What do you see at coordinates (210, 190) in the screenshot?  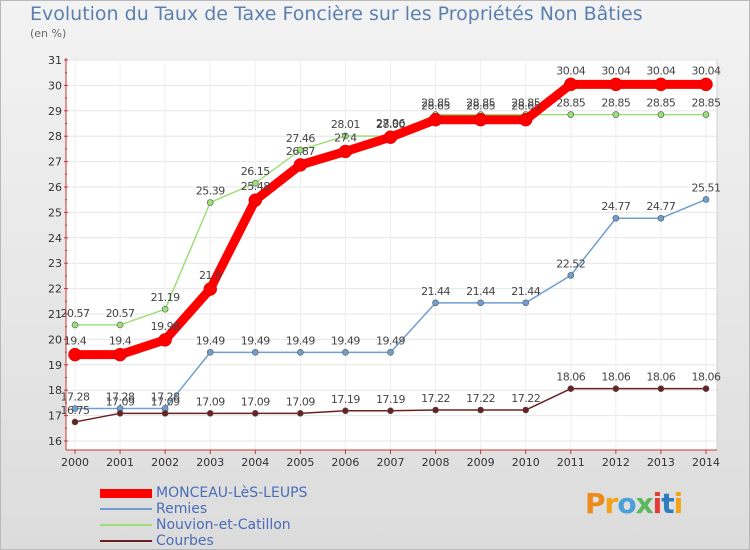 I see `data-label: 25.39` at bounding box center [210, 190].